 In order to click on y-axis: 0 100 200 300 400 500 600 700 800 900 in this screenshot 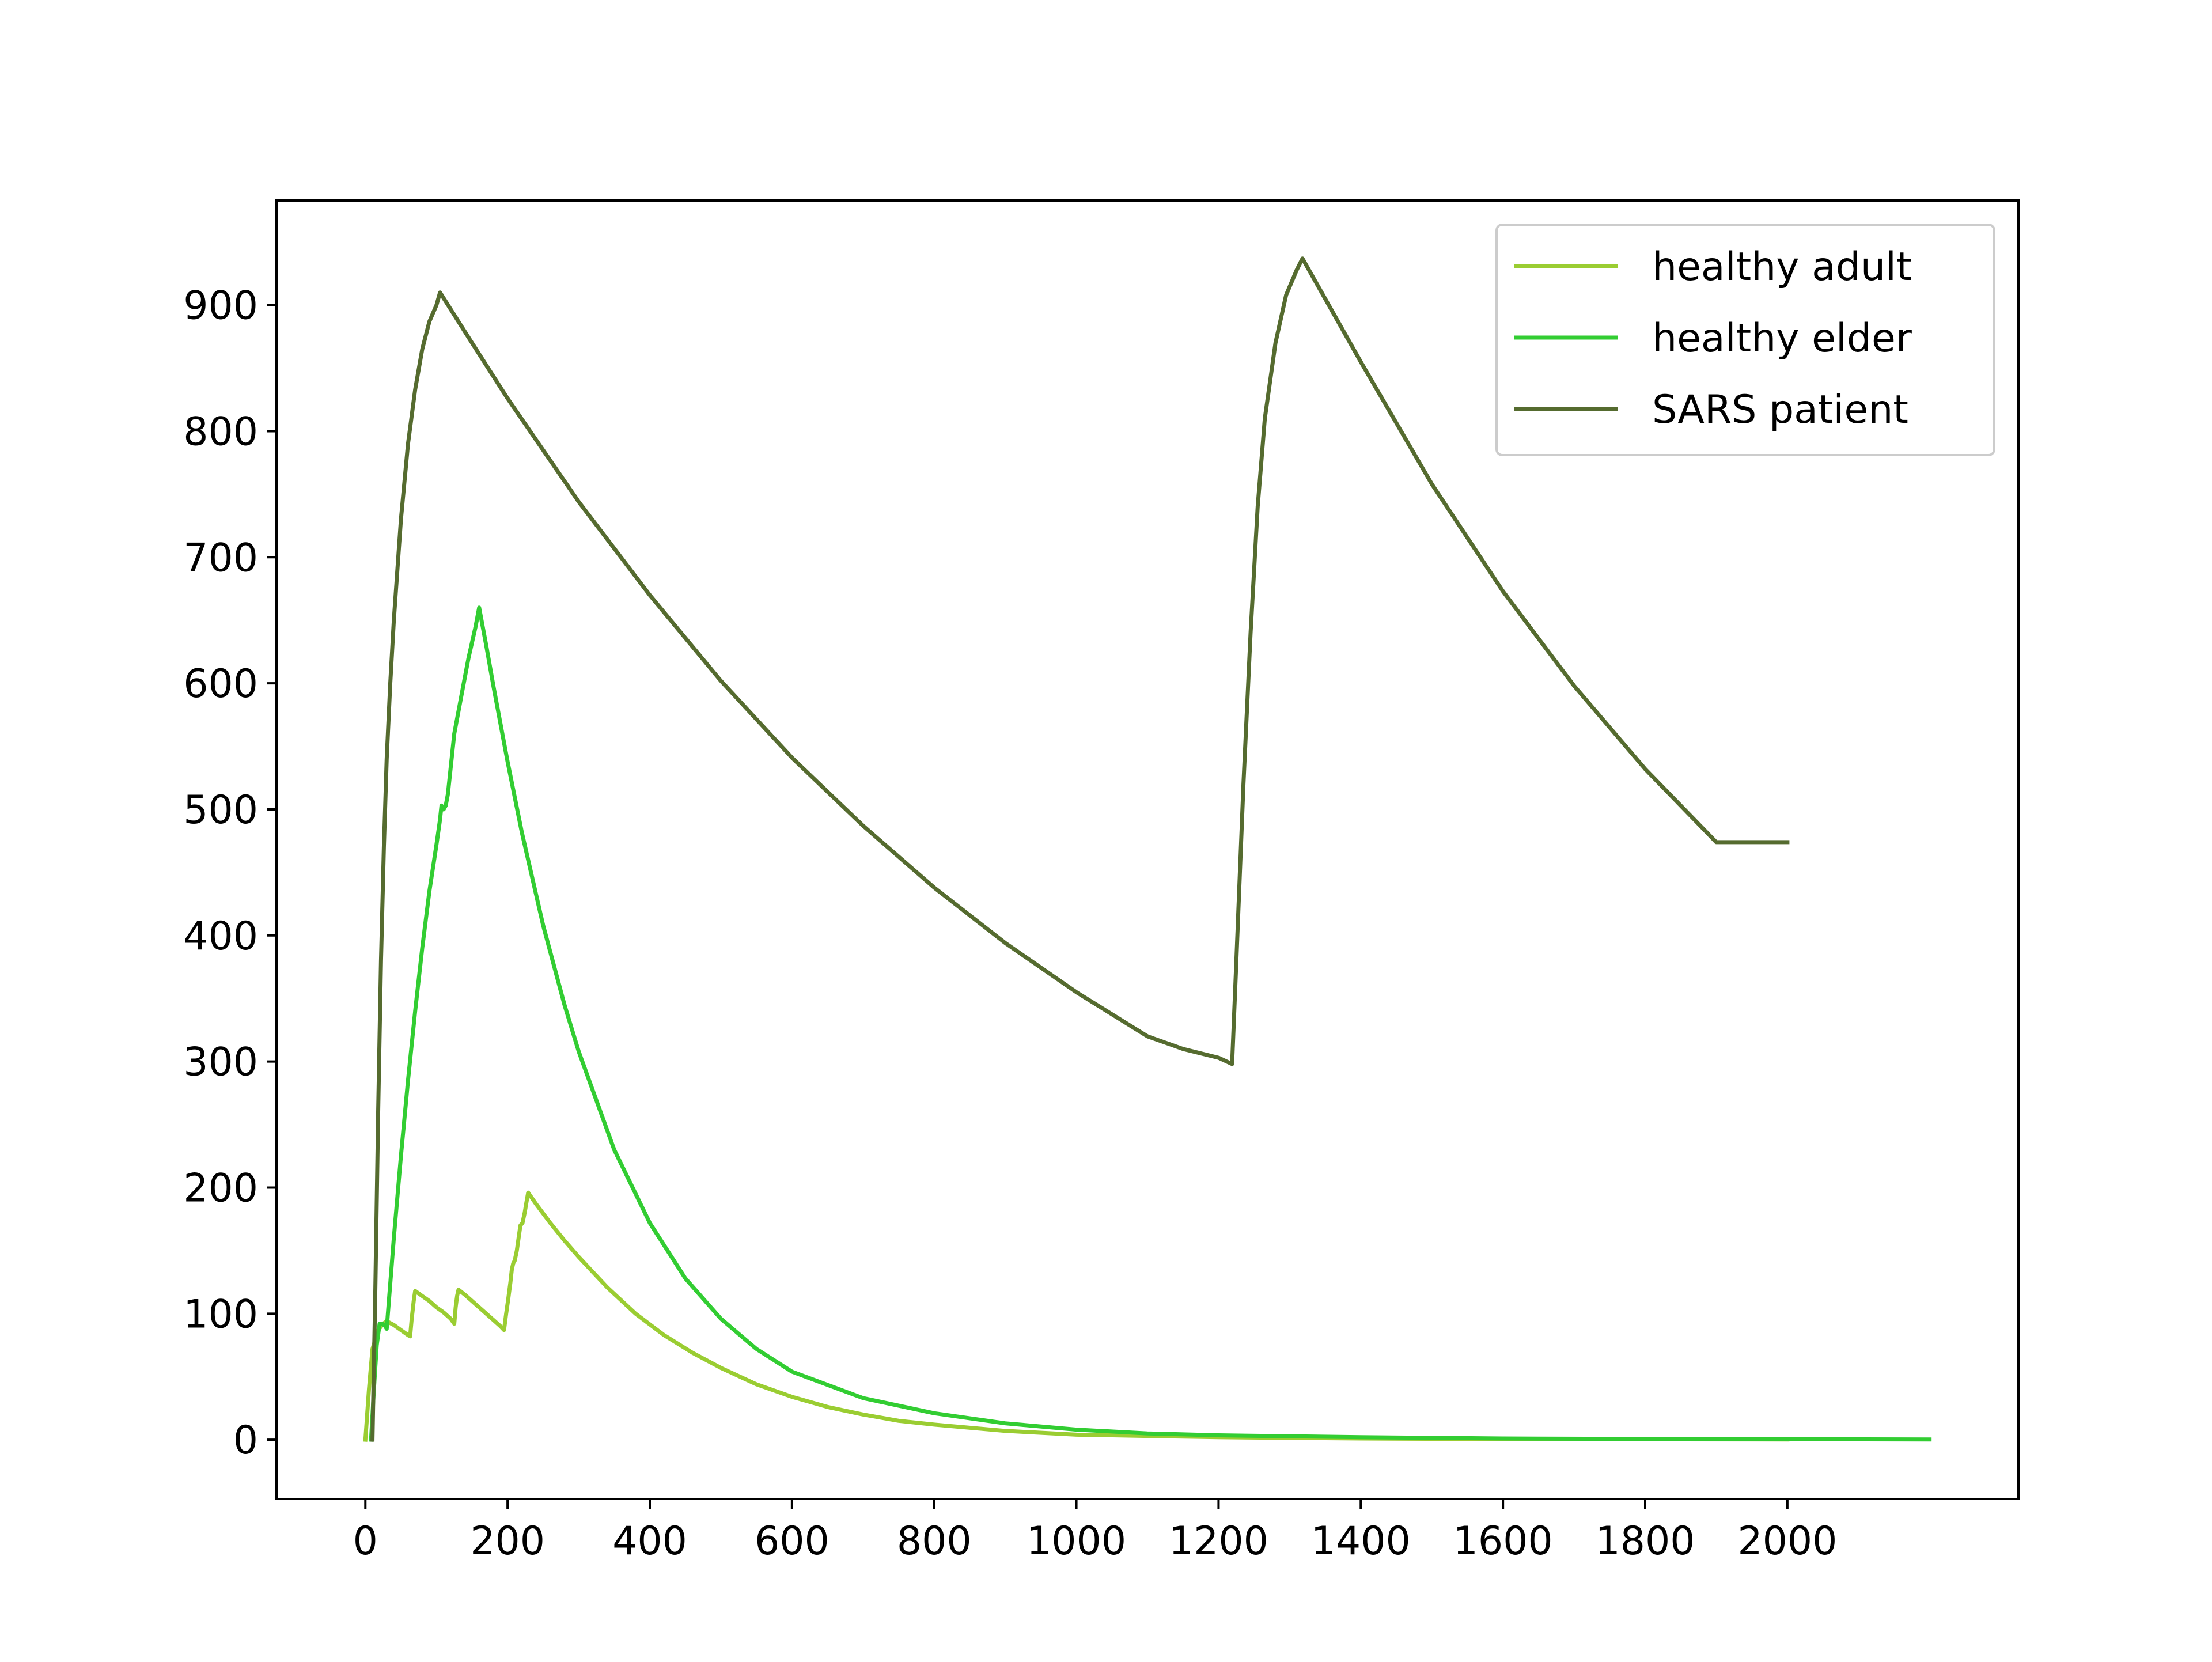, I will do `click(229, 873)`.